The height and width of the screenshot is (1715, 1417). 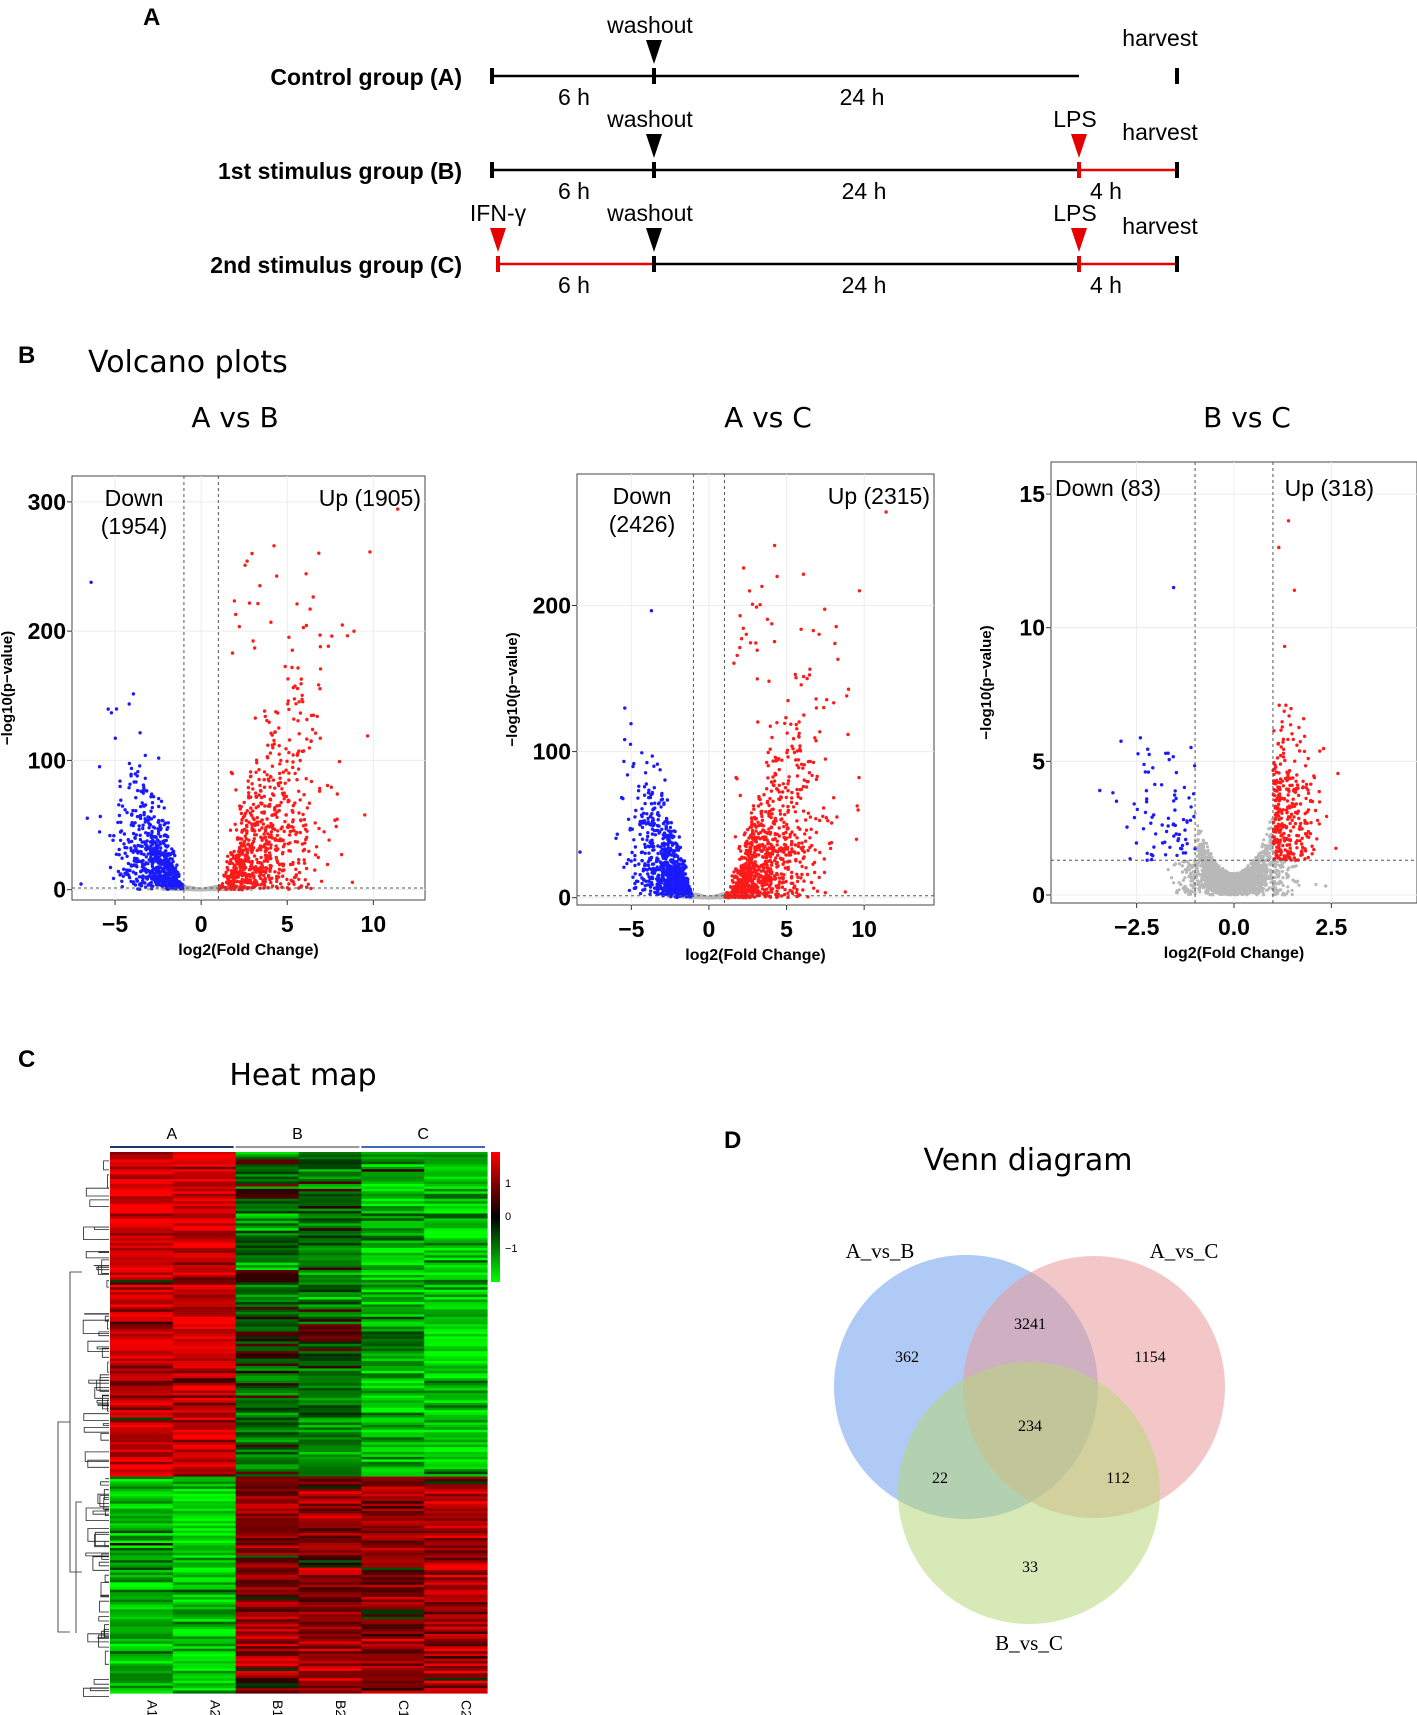 What do you see at coordinates (134, 498) in the screenshot?
I see `down-annotation: Down` at bounding box center [134, 498].